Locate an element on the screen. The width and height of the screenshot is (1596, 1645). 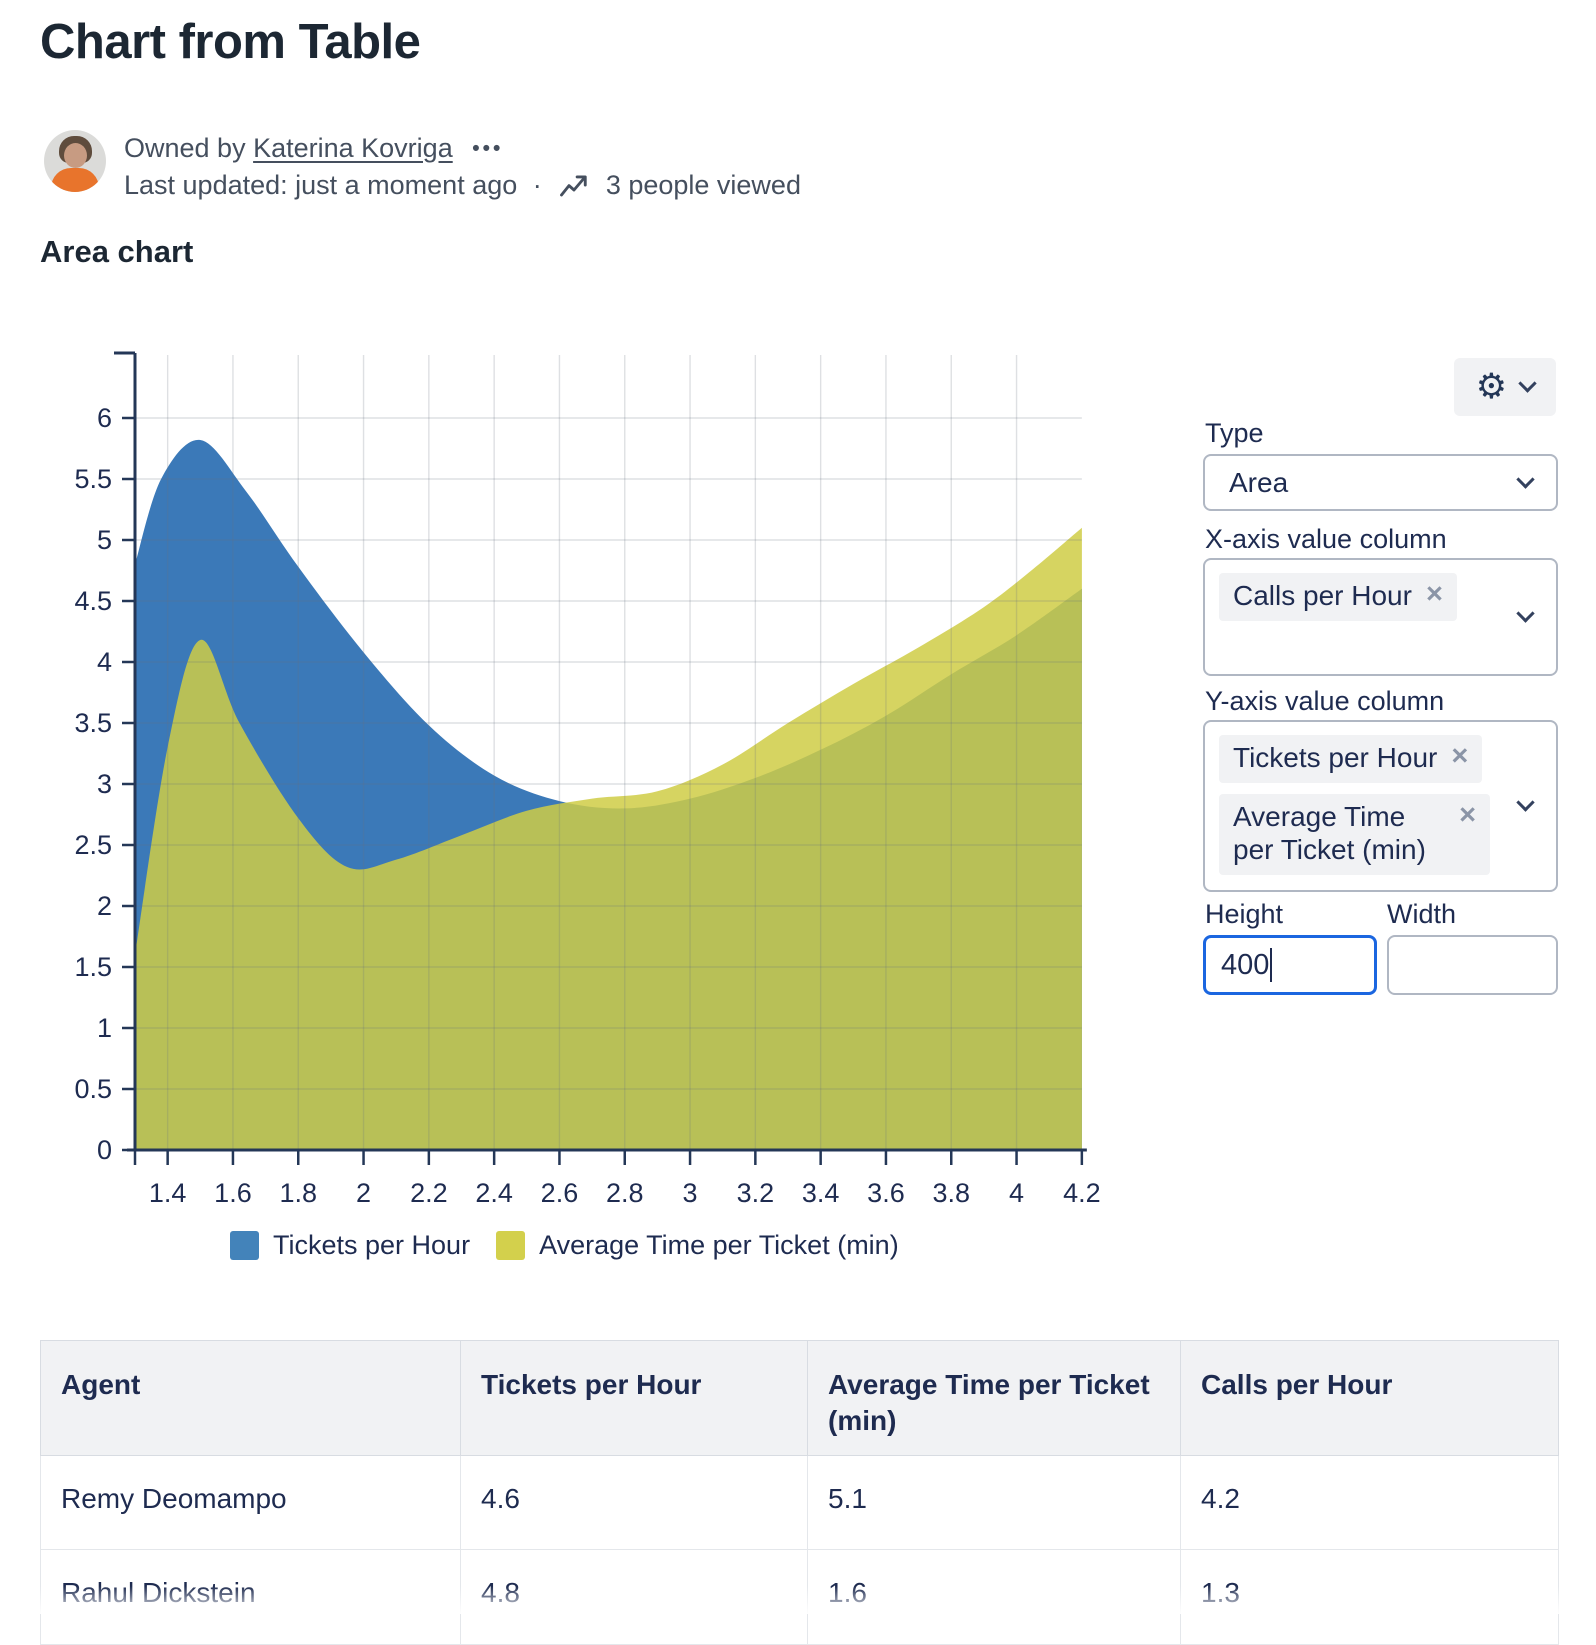
table-cell: 4.6 is located at coordinates (634, 1502).